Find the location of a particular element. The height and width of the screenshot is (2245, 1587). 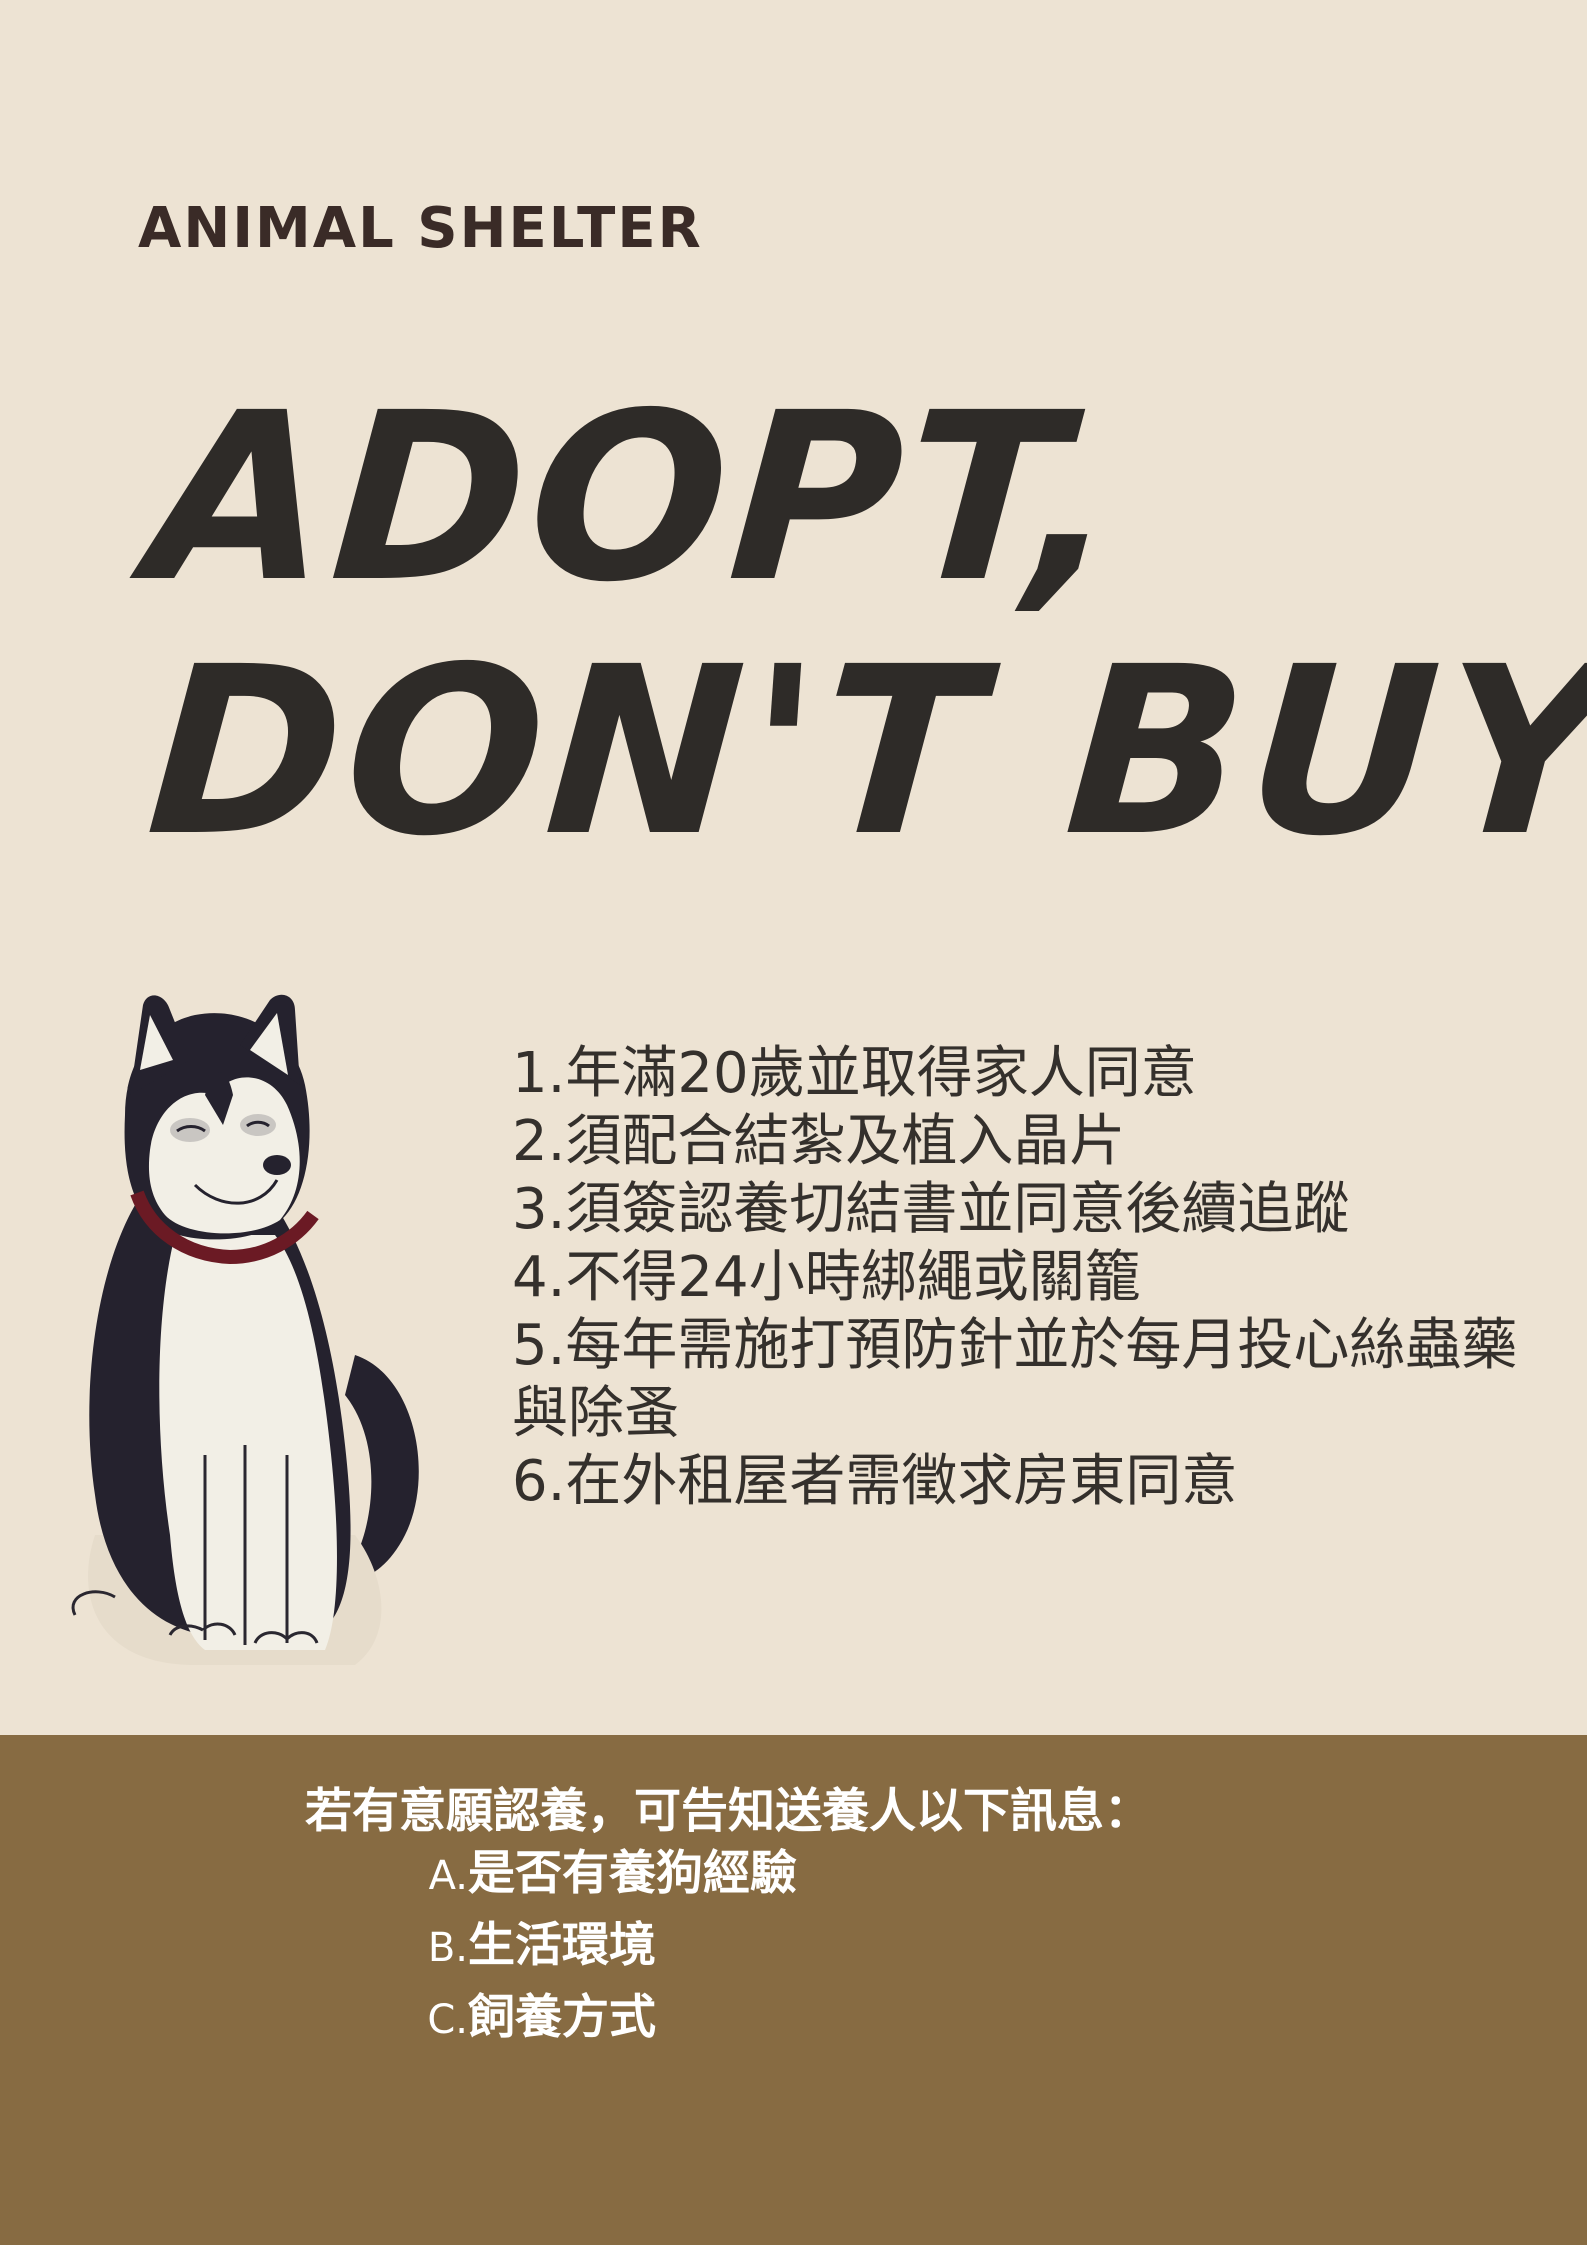

info-item-text: 飼養方式 is located at coordinates (562, 2017).